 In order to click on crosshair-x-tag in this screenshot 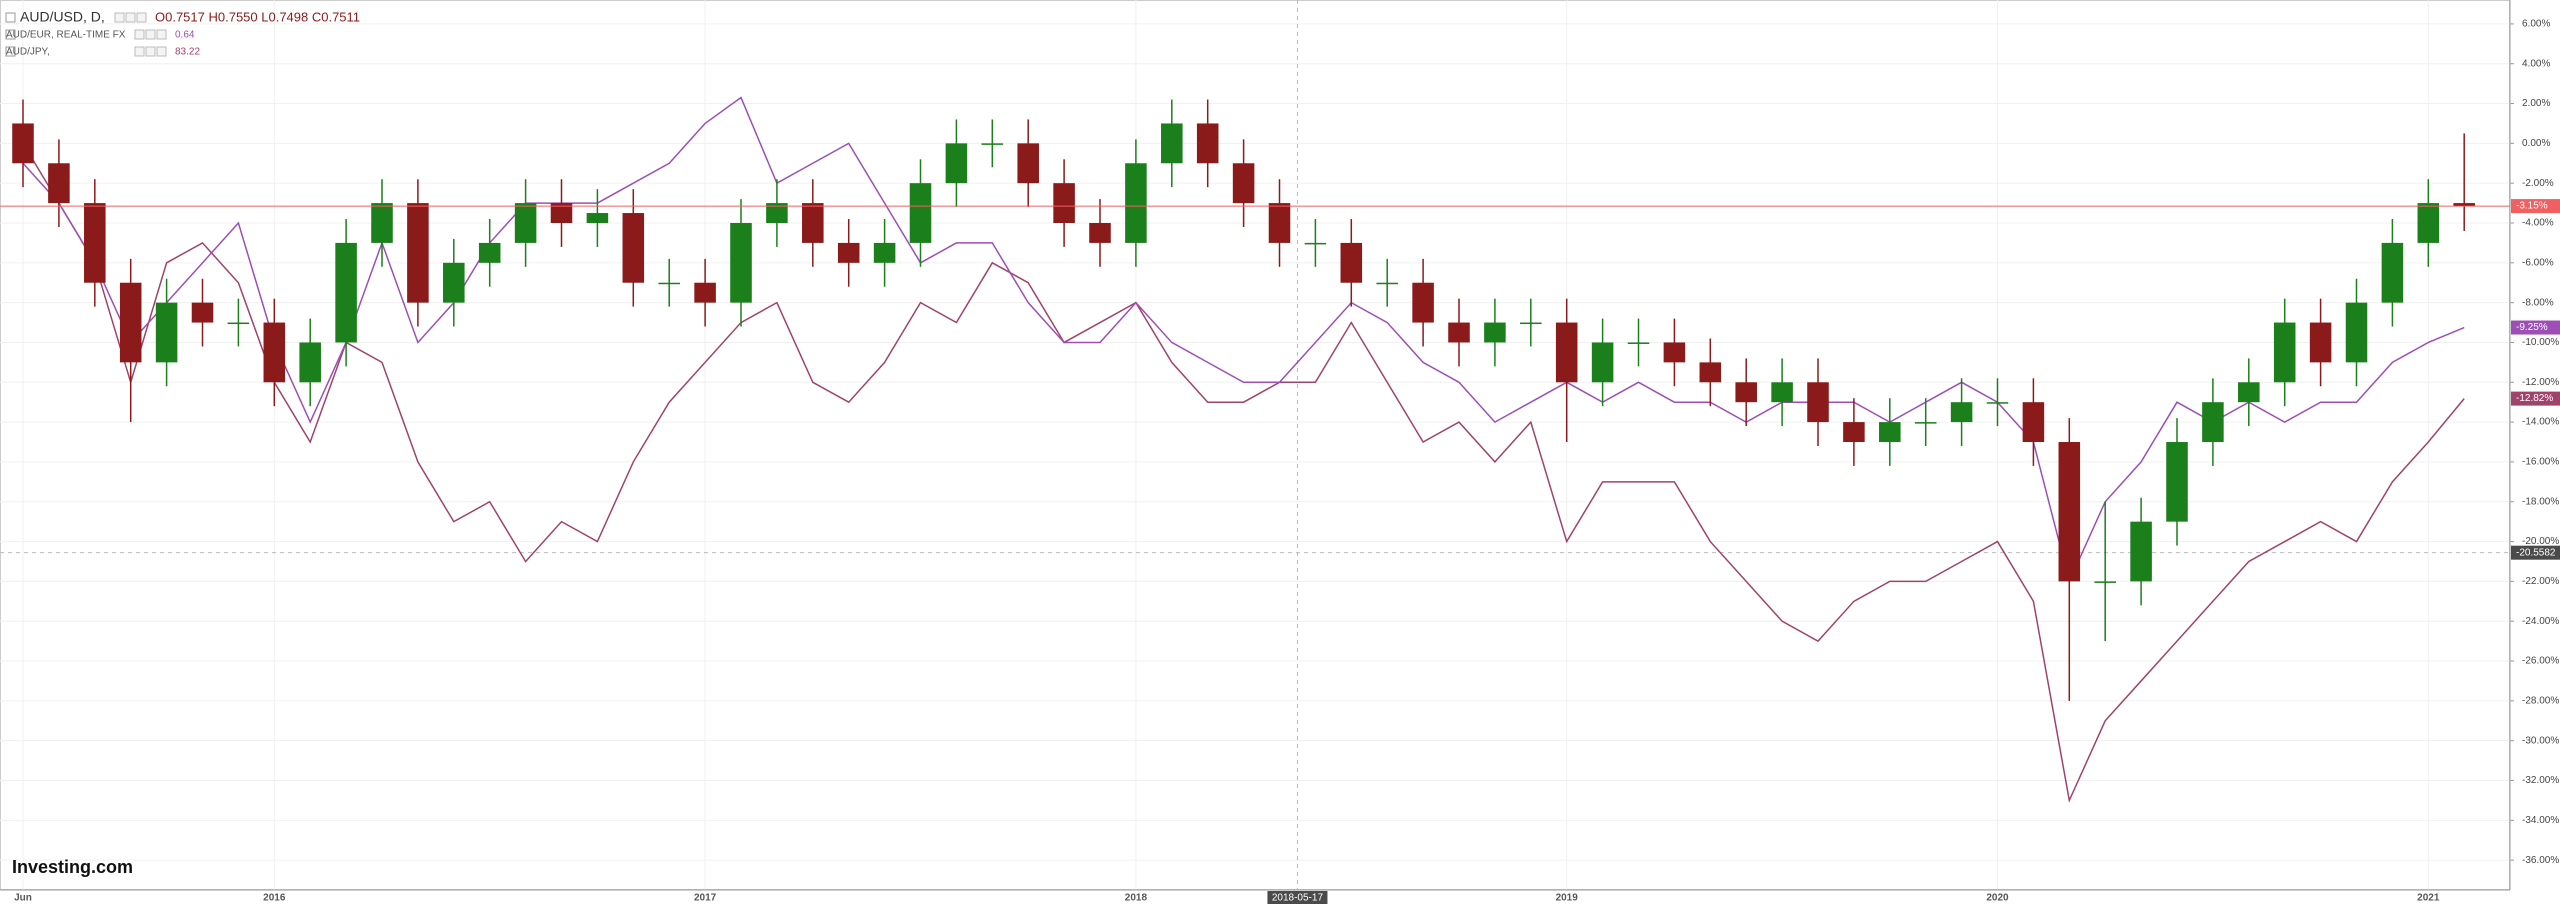, I will do `click(1297, 897)`.